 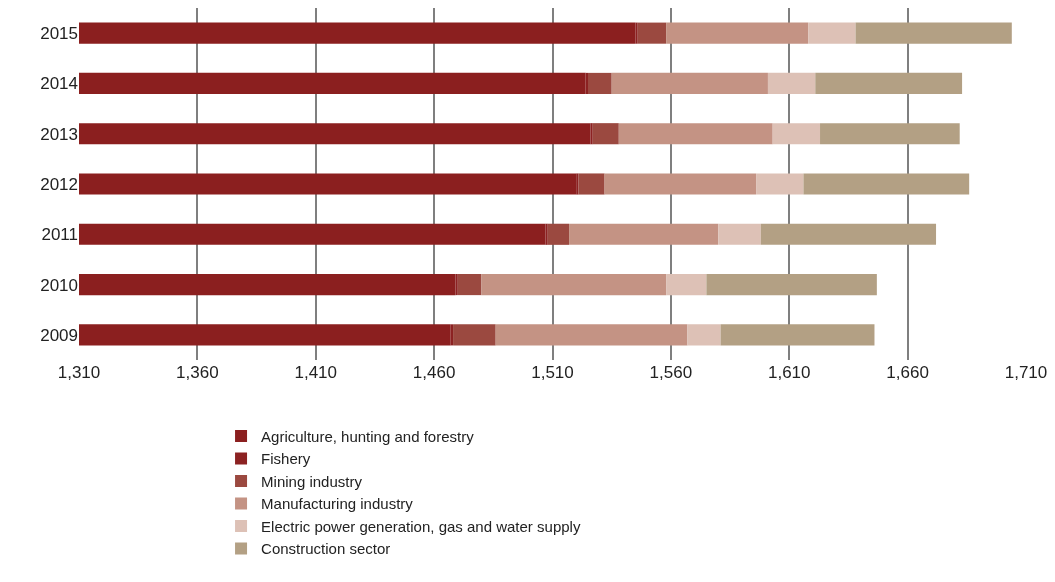 I want to click on legend-label: Manufacturing industry, so click(x=337, y=504).